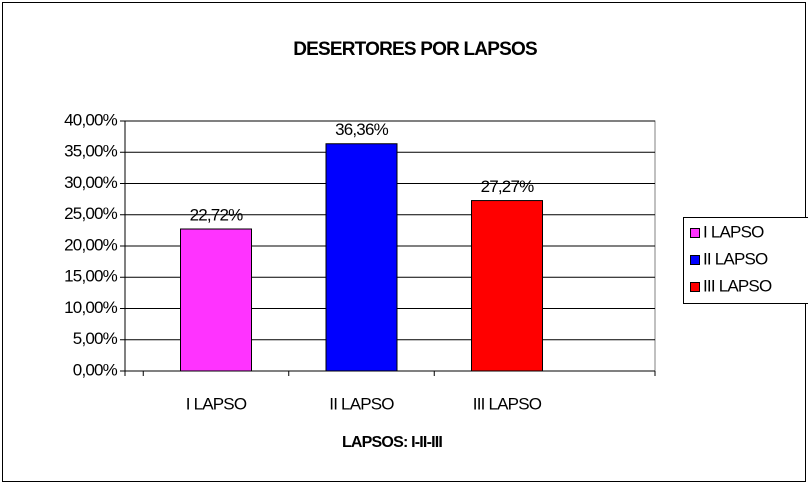 The width and height of the screenshot is (808, 485). What do you see at coordinates (735, 258) in the screenshot?
I see `legend-label: II LAPSO` at bounding box center [735, 258].